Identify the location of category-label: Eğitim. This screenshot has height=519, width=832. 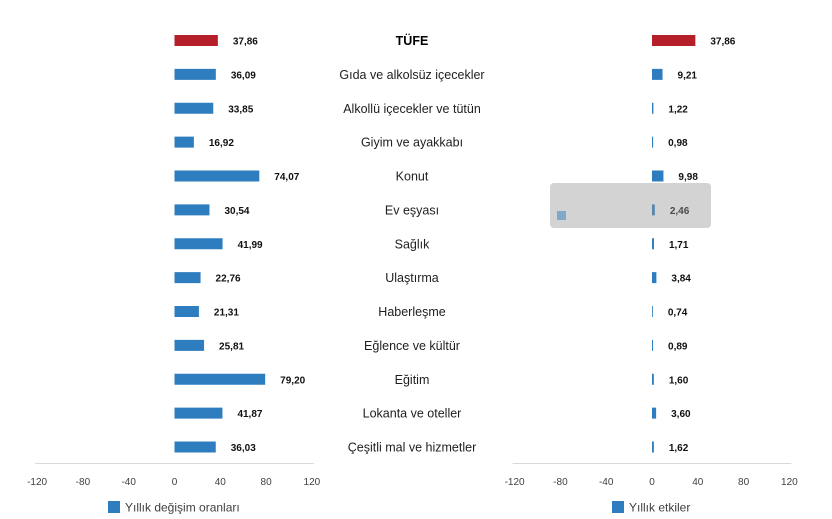
(412, 380).